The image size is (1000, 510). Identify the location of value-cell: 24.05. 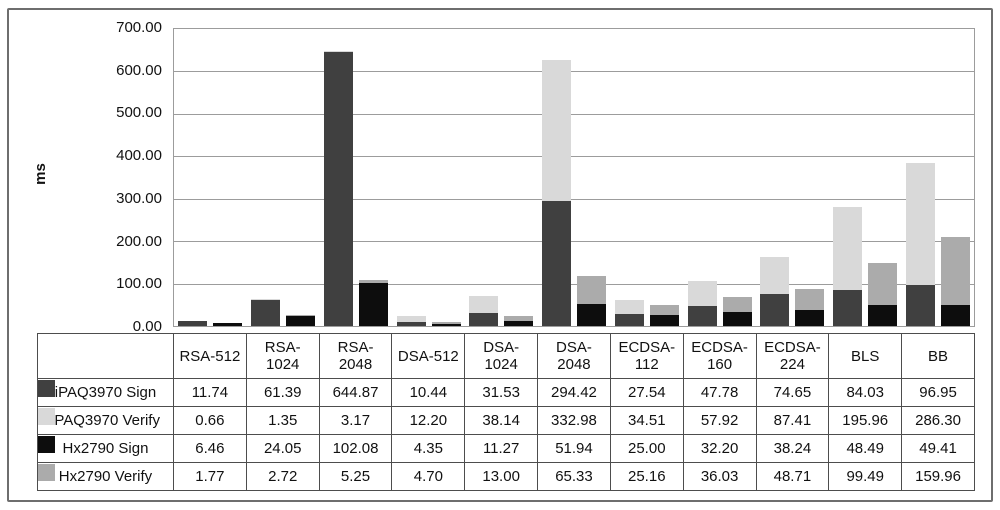
(282, 448).